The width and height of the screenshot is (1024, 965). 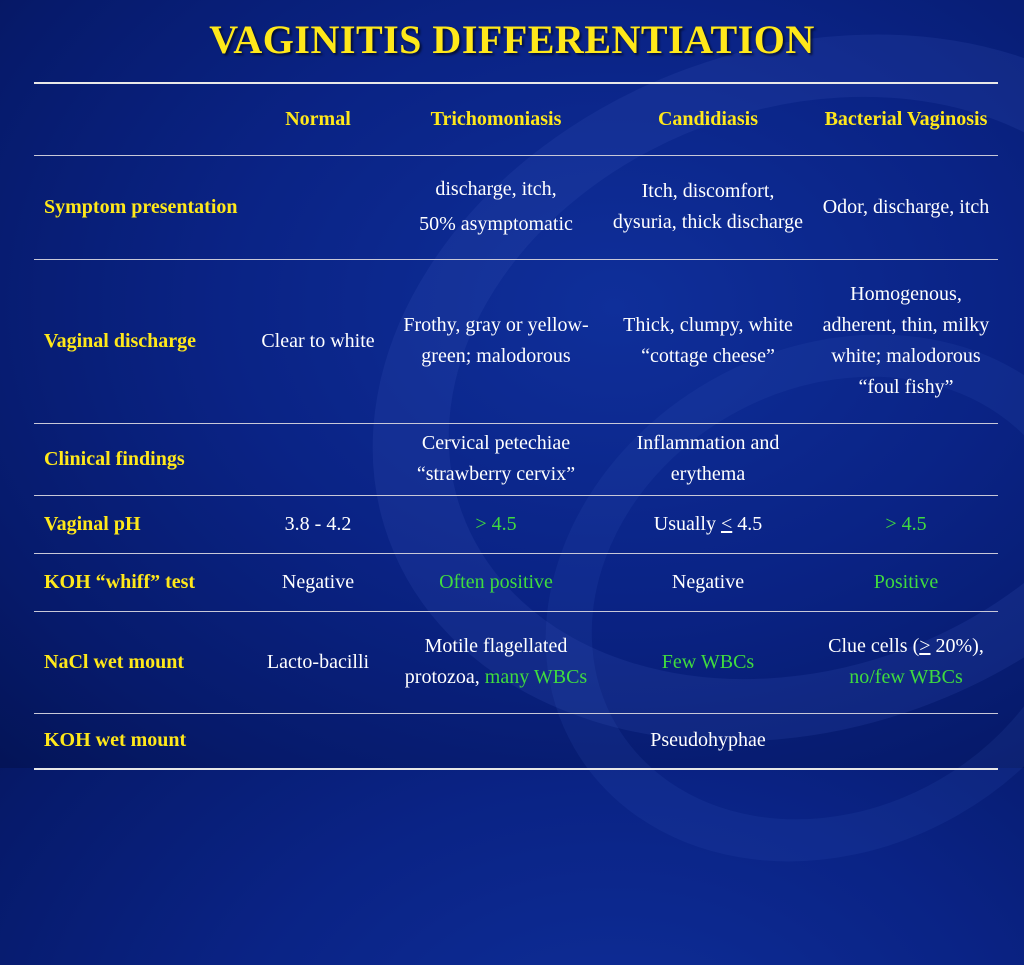 What do you see at coordinates (318, 661) in the screenshot?
I see `cell-normal: Lacto-bacilli` at bounding box center [318, 661].